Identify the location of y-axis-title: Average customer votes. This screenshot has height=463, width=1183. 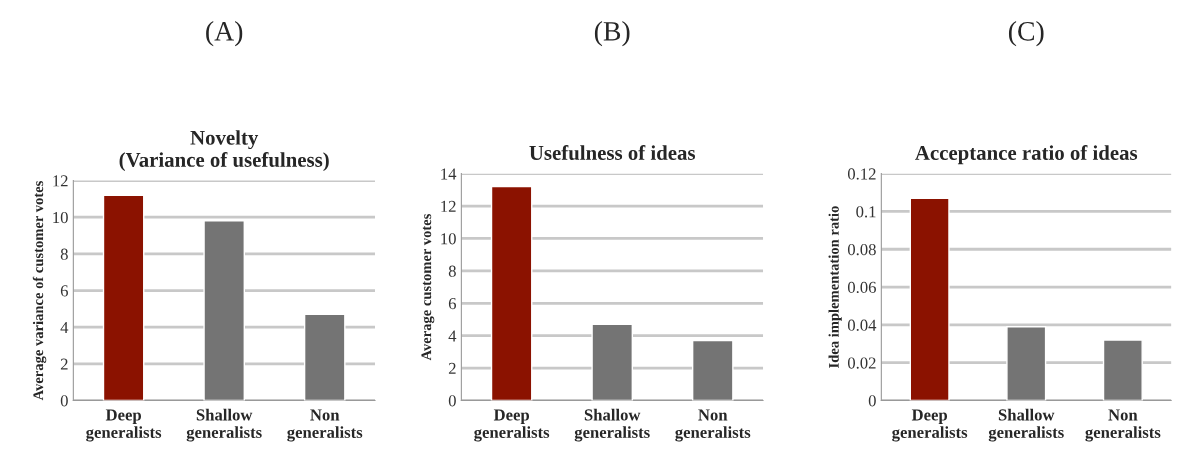
(428, 287).